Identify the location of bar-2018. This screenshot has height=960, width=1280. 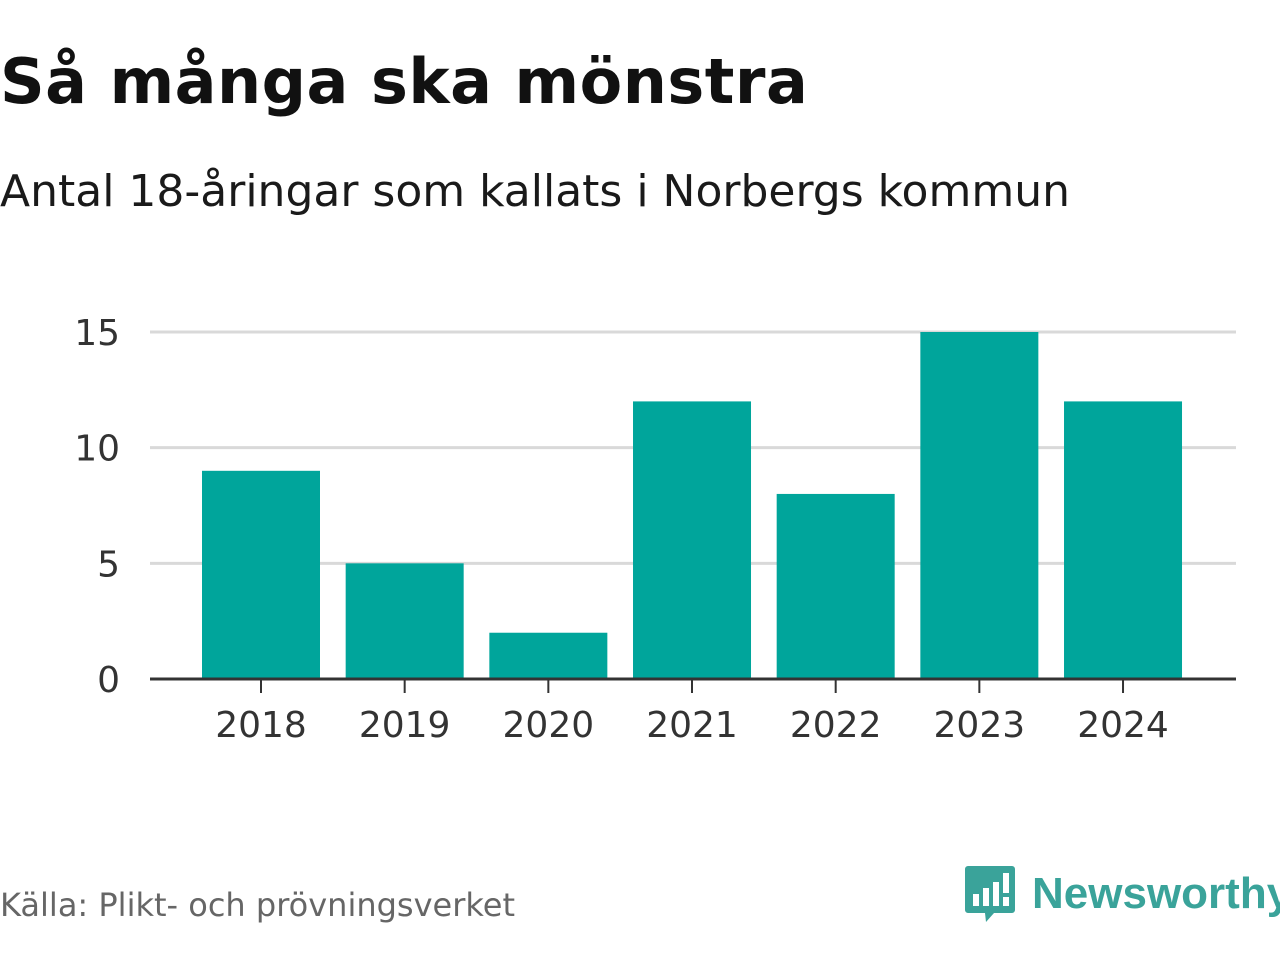
(261, 574).